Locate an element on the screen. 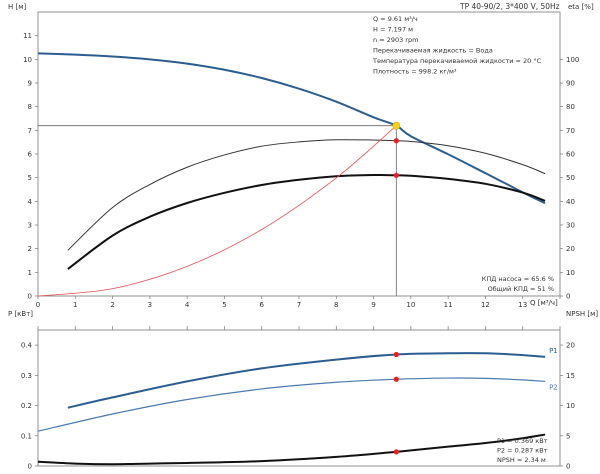 This screenshot has height=474, width=600. p2-curve is located at coordinates (291, 404).